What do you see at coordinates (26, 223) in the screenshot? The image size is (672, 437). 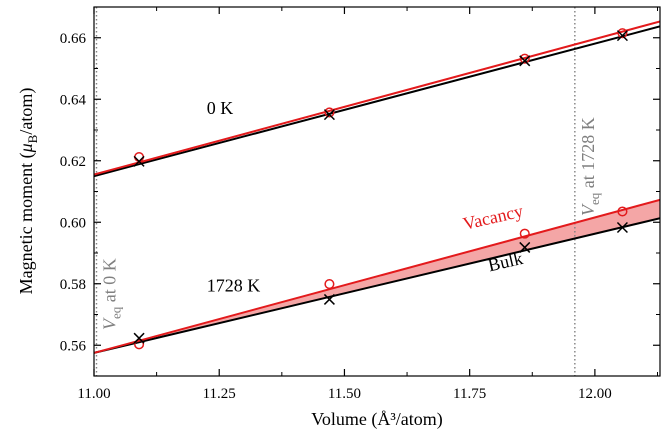 I see `y-title-text: Magnetic moment (` at bounding box center [26, 223].